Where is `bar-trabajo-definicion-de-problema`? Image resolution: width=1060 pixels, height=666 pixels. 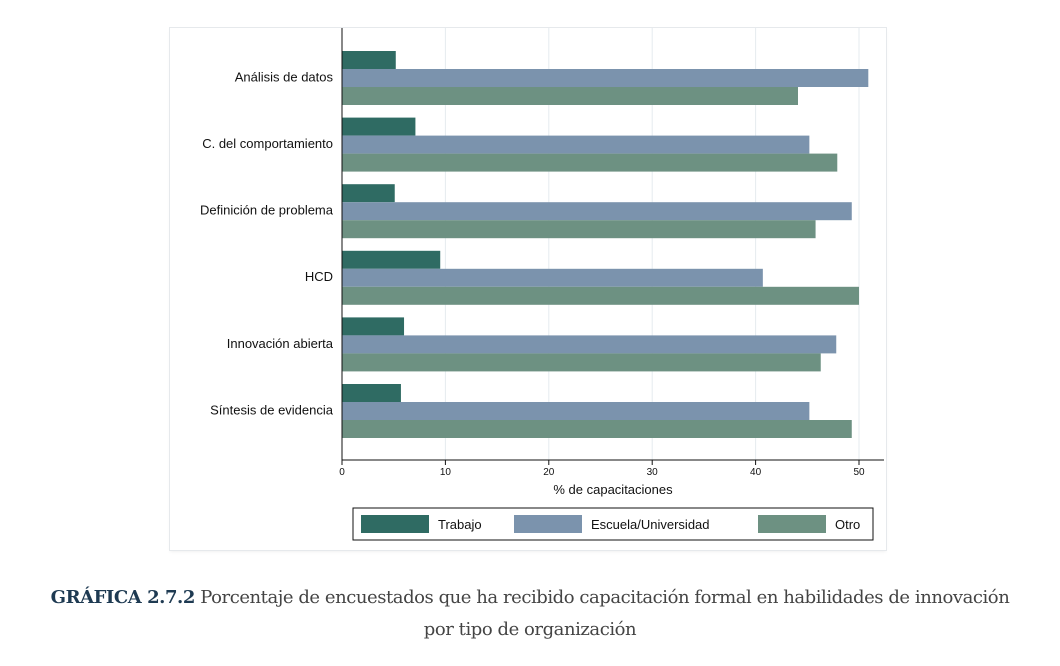 bar-trabajo-definicion-de-problema is located at coordinates (368, 193).